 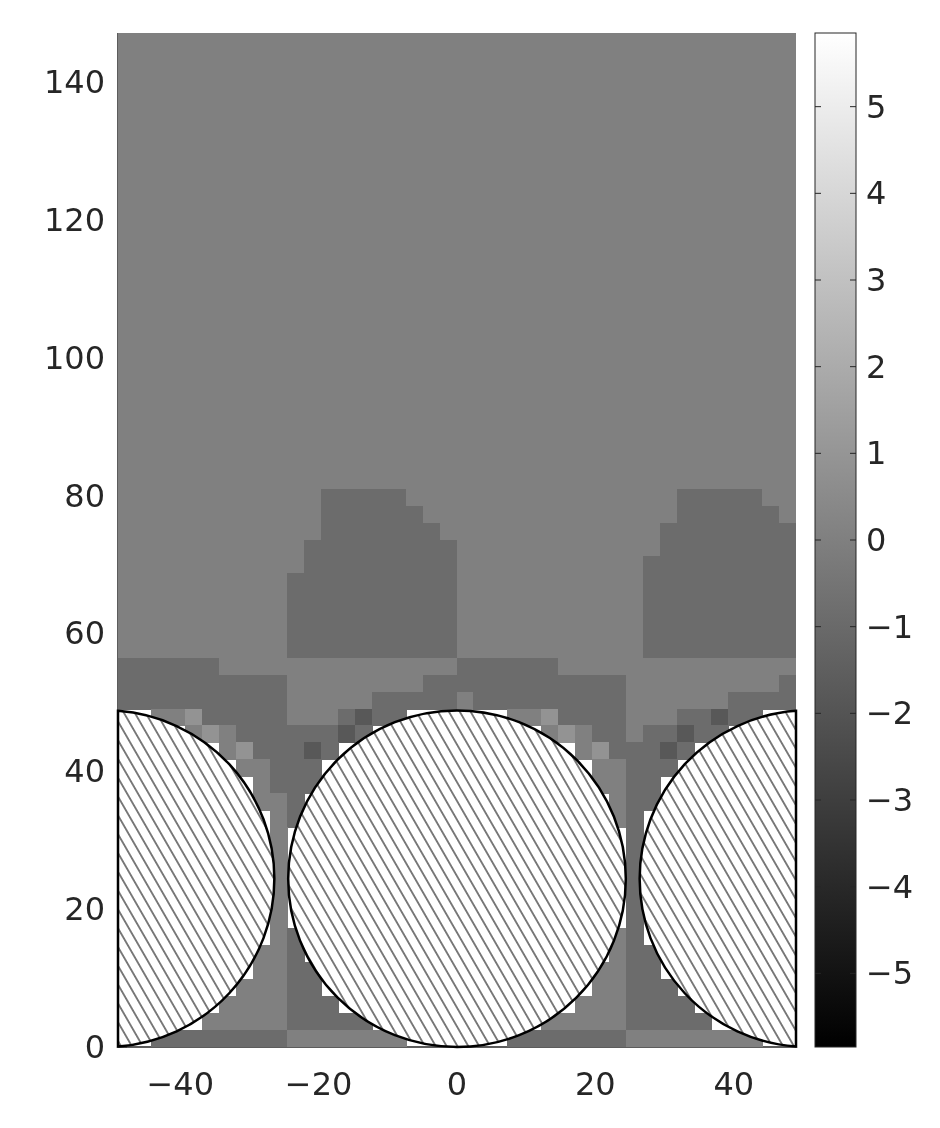 What do you see at coordinates (734, 1083) in the screenshot?
I see `x-tick-label: 40` at bounding box center [734, 1083].